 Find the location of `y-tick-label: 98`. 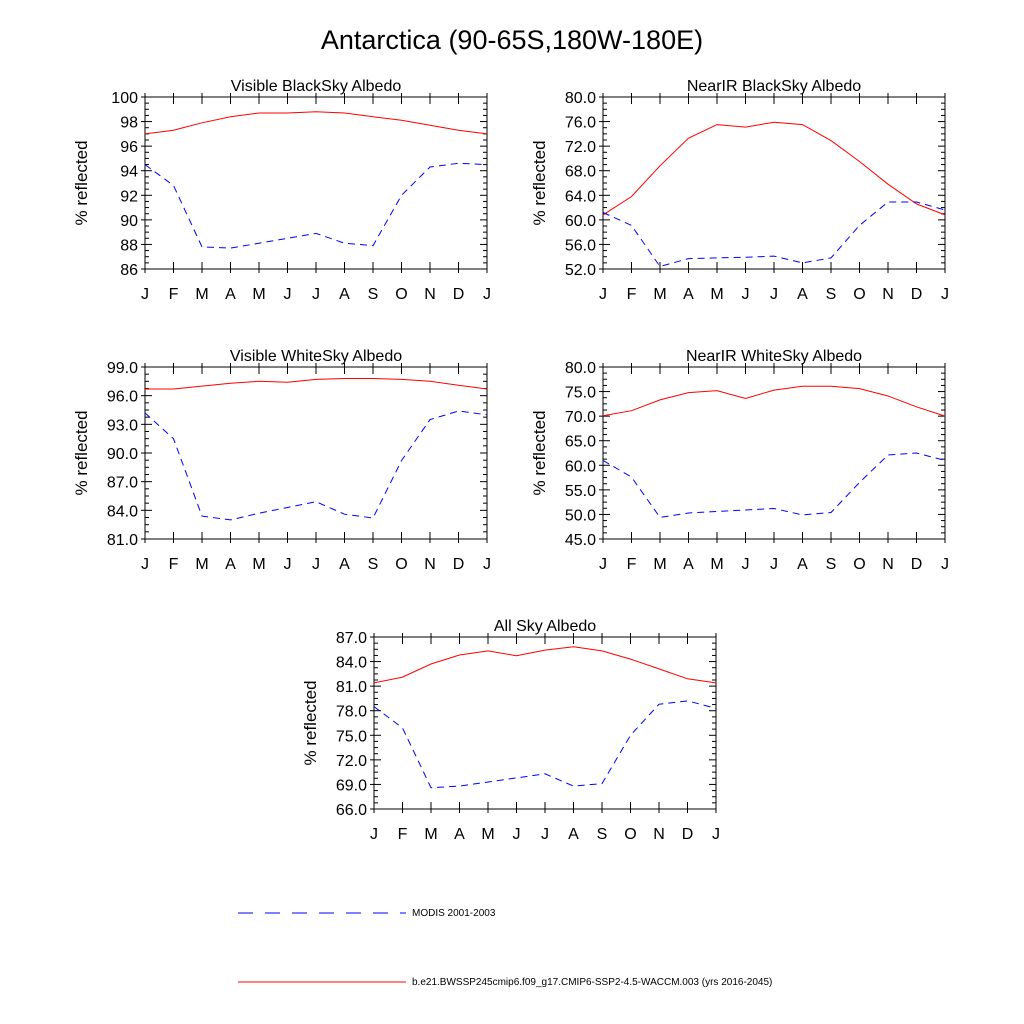

y-tick-label: 98 is located at coordinates (129, 123).